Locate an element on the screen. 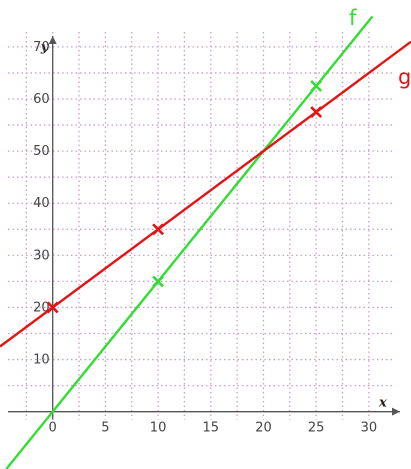 The image size is (411, 469). y-tick-label: 60 is located at coordinates (41, 99).